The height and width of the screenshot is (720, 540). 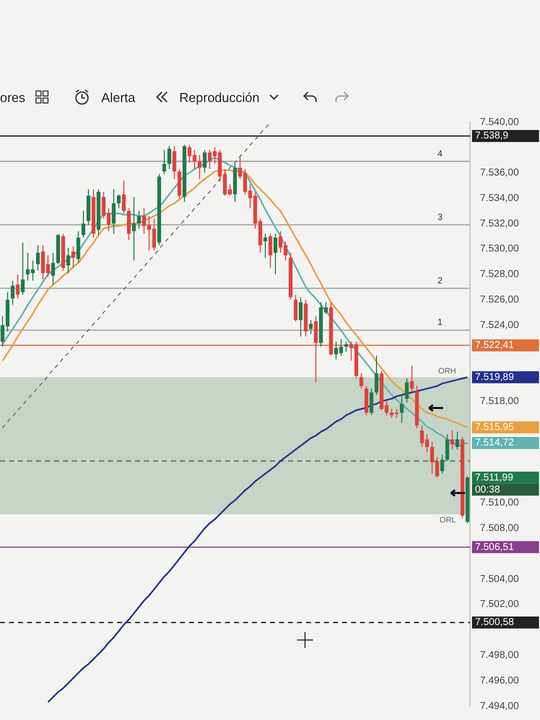 I want to click on y-tick-label: 7.496,00, so click(x=500, y=680).